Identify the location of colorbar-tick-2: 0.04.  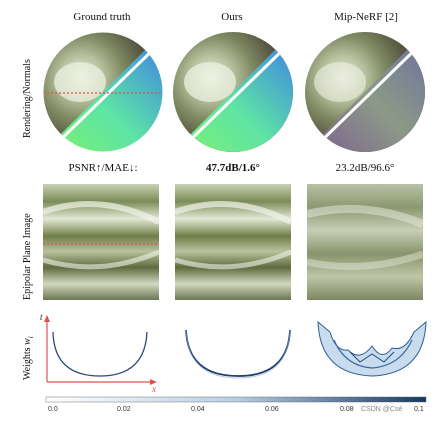
(198, 409).